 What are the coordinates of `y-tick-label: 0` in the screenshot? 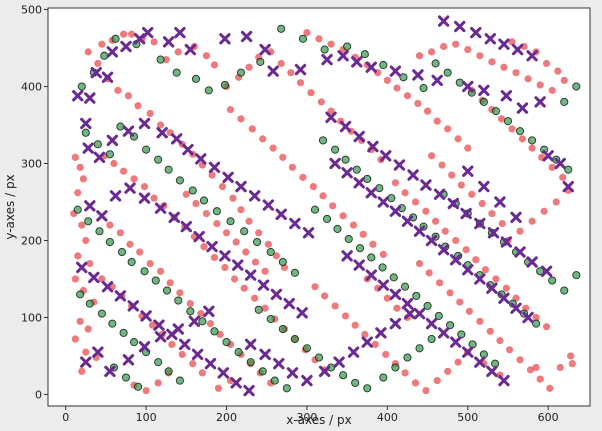 It's located at (38, 394).